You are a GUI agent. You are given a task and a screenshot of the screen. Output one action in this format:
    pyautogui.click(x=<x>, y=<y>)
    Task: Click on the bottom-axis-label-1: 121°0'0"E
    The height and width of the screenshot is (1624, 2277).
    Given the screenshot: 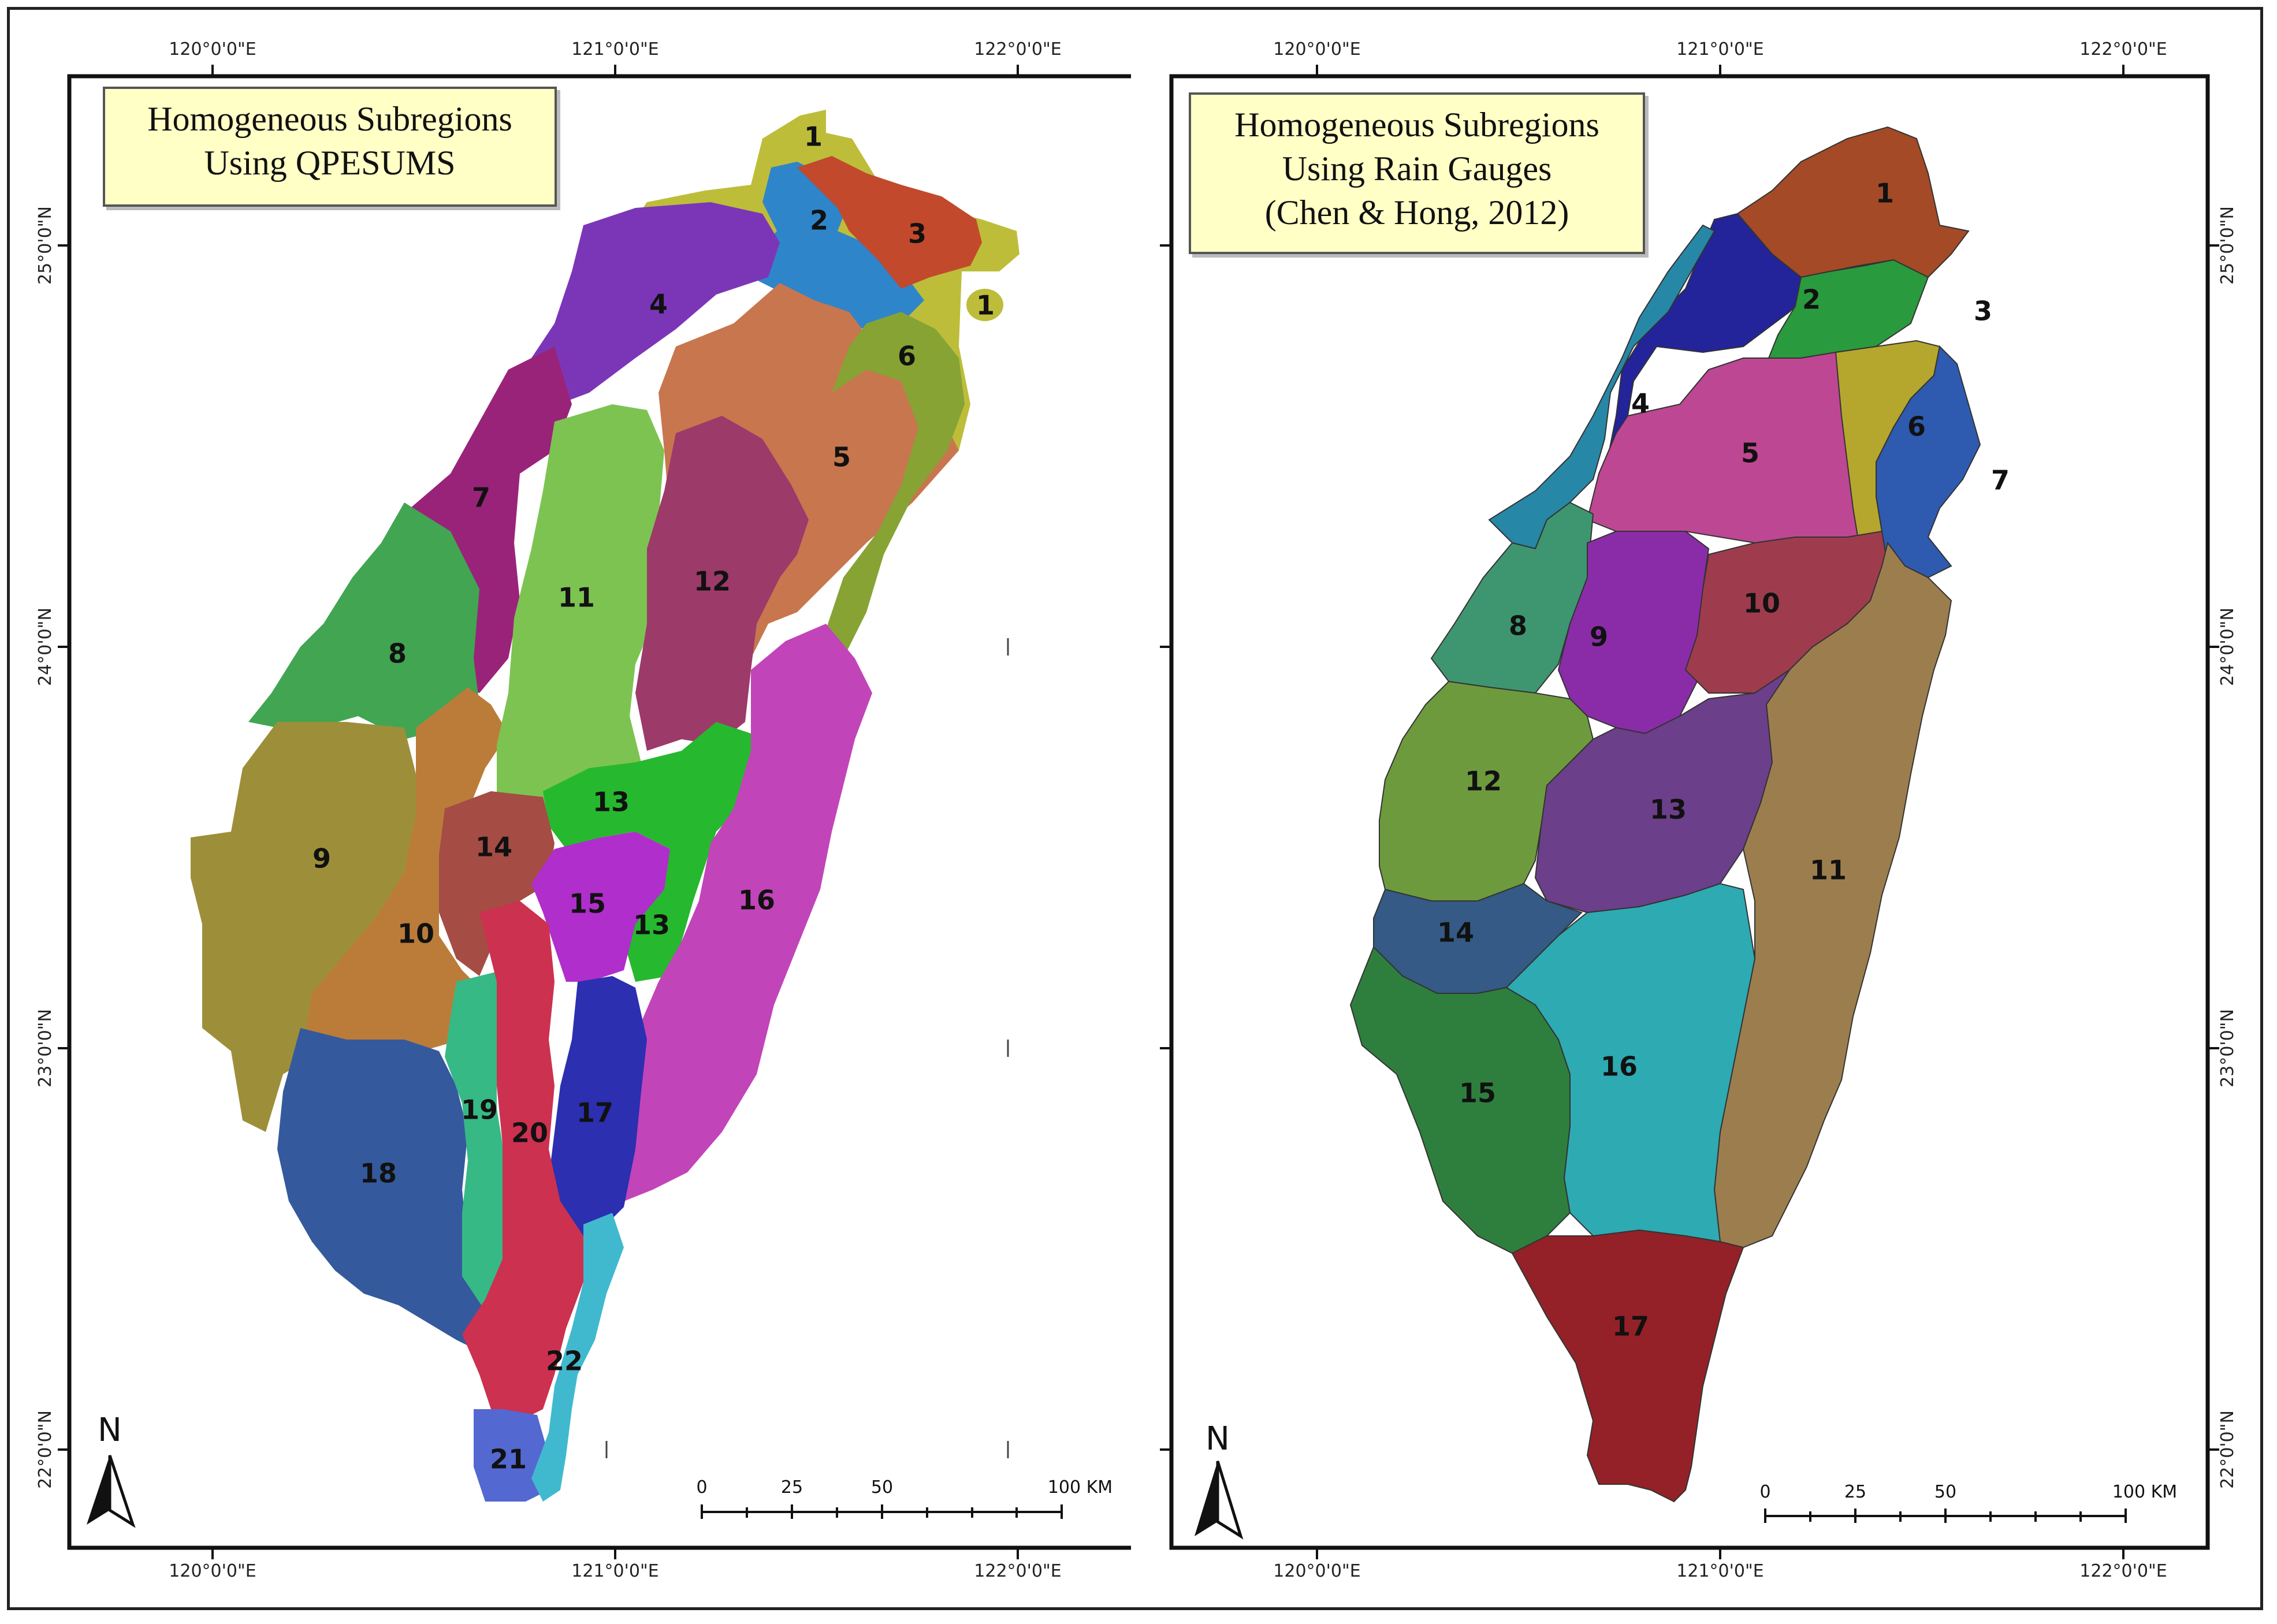 What is the action you would take?
    pyautogui.click(x=1719, y=1571)
    